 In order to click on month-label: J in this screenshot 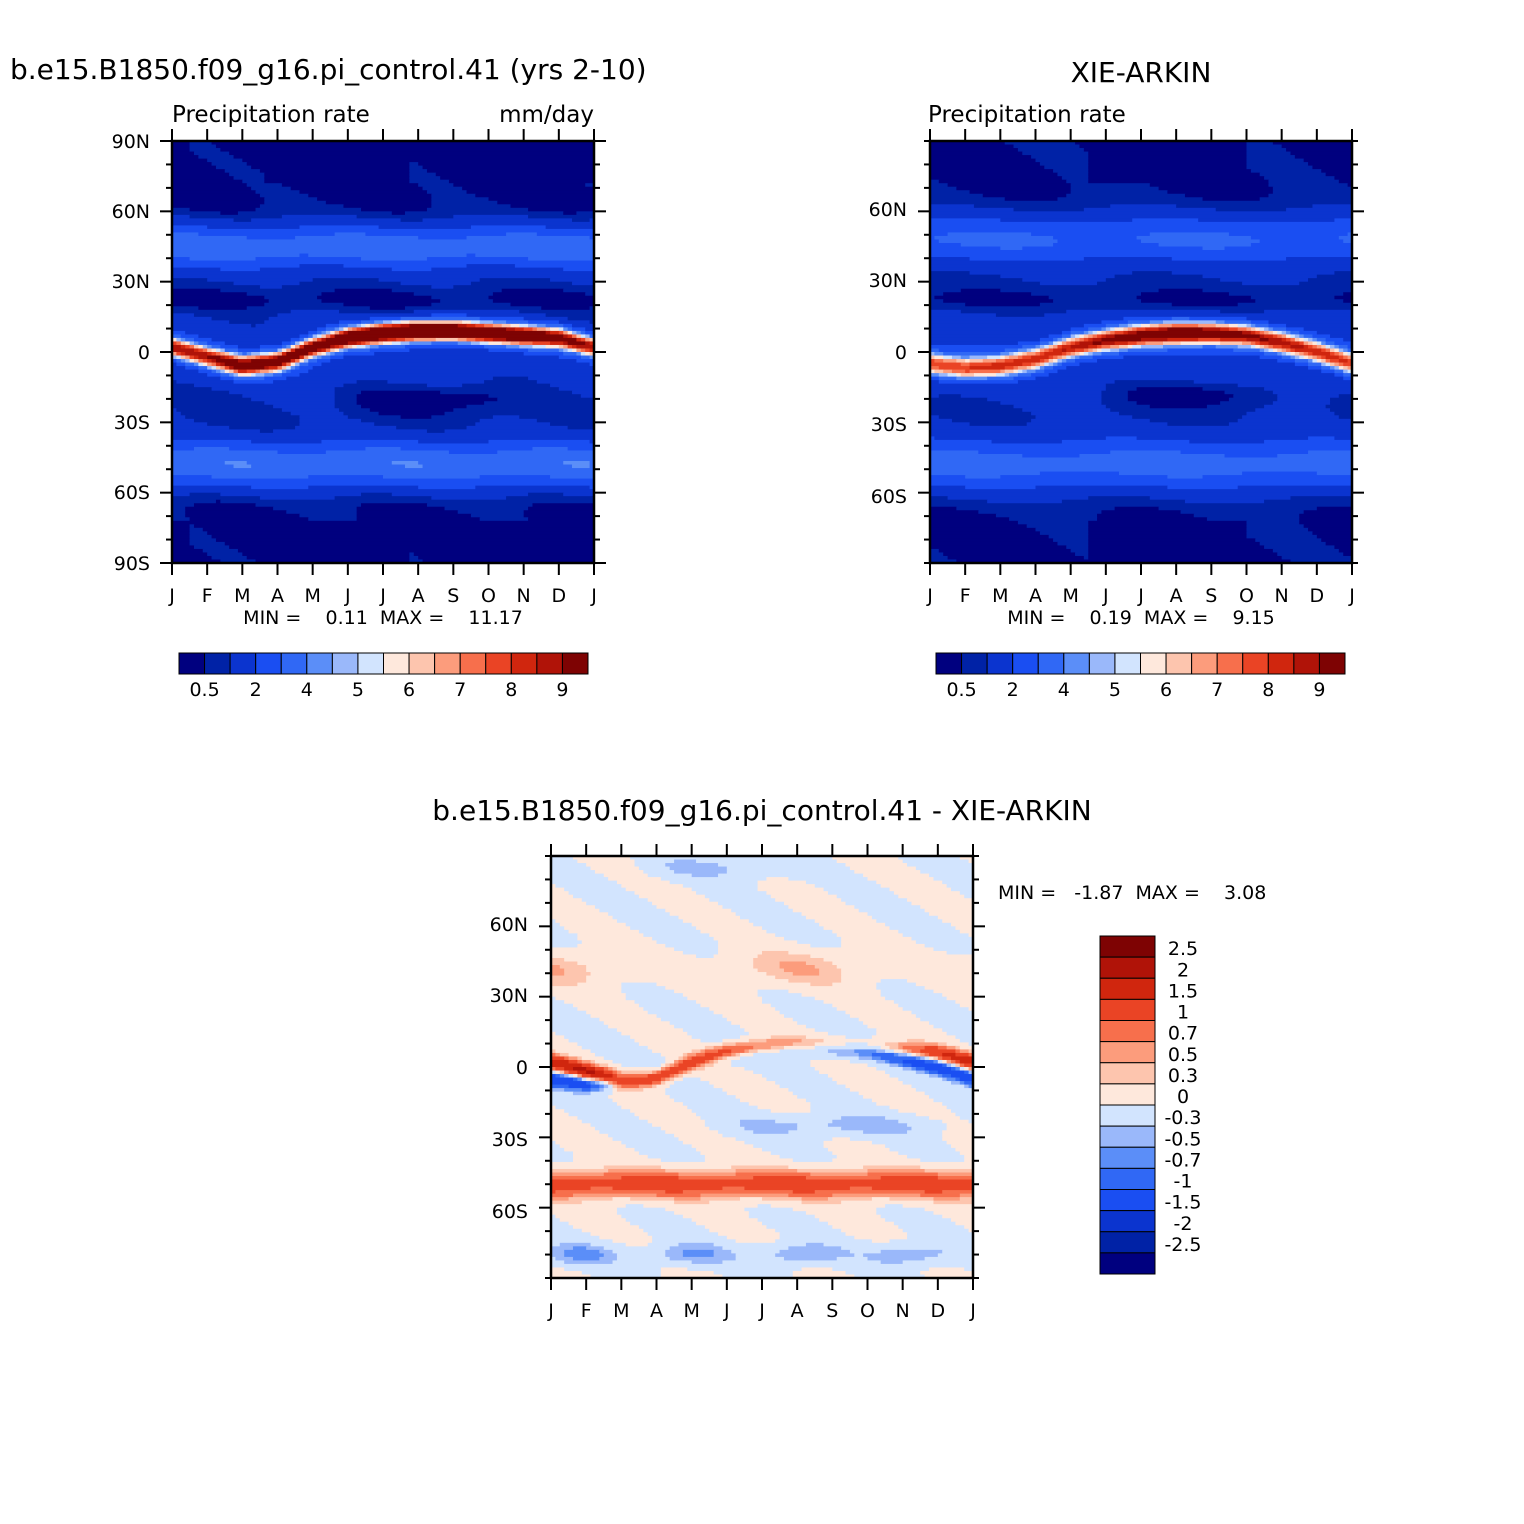, I will do `click(1105, 596)`.